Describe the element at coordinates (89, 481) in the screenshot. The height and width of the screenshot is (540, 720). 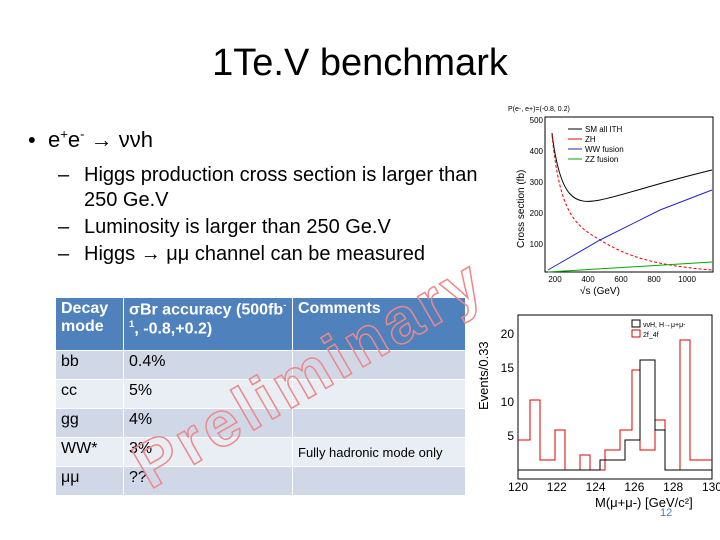
I see `table-cell: μμ` at that location.